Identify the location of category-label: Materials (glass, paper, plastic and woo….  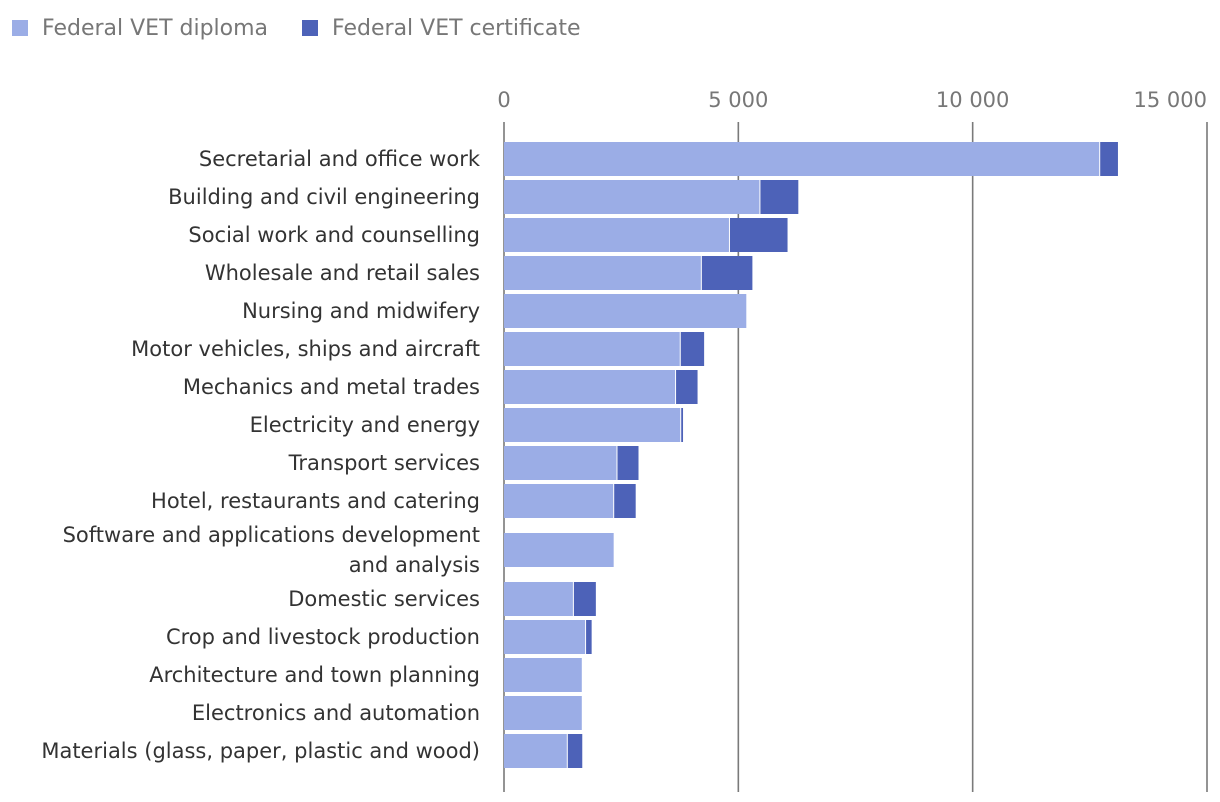
(260, 751).